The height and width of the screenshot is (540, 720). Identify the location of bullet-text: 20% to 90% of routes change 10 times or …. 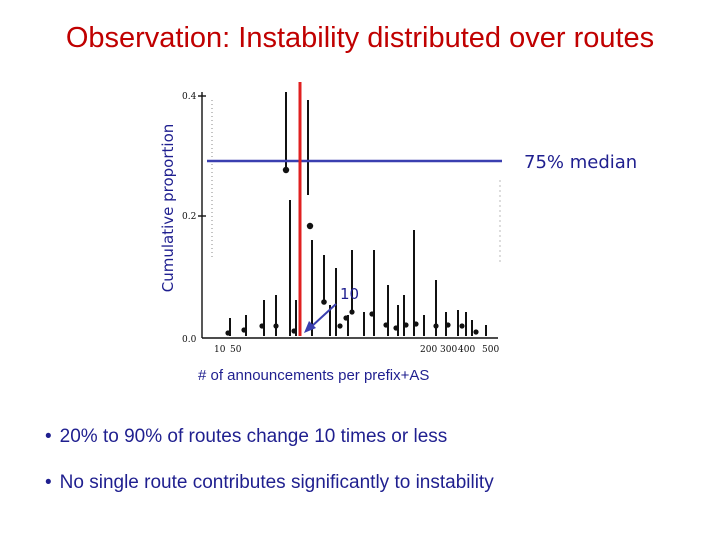
(253, 436).